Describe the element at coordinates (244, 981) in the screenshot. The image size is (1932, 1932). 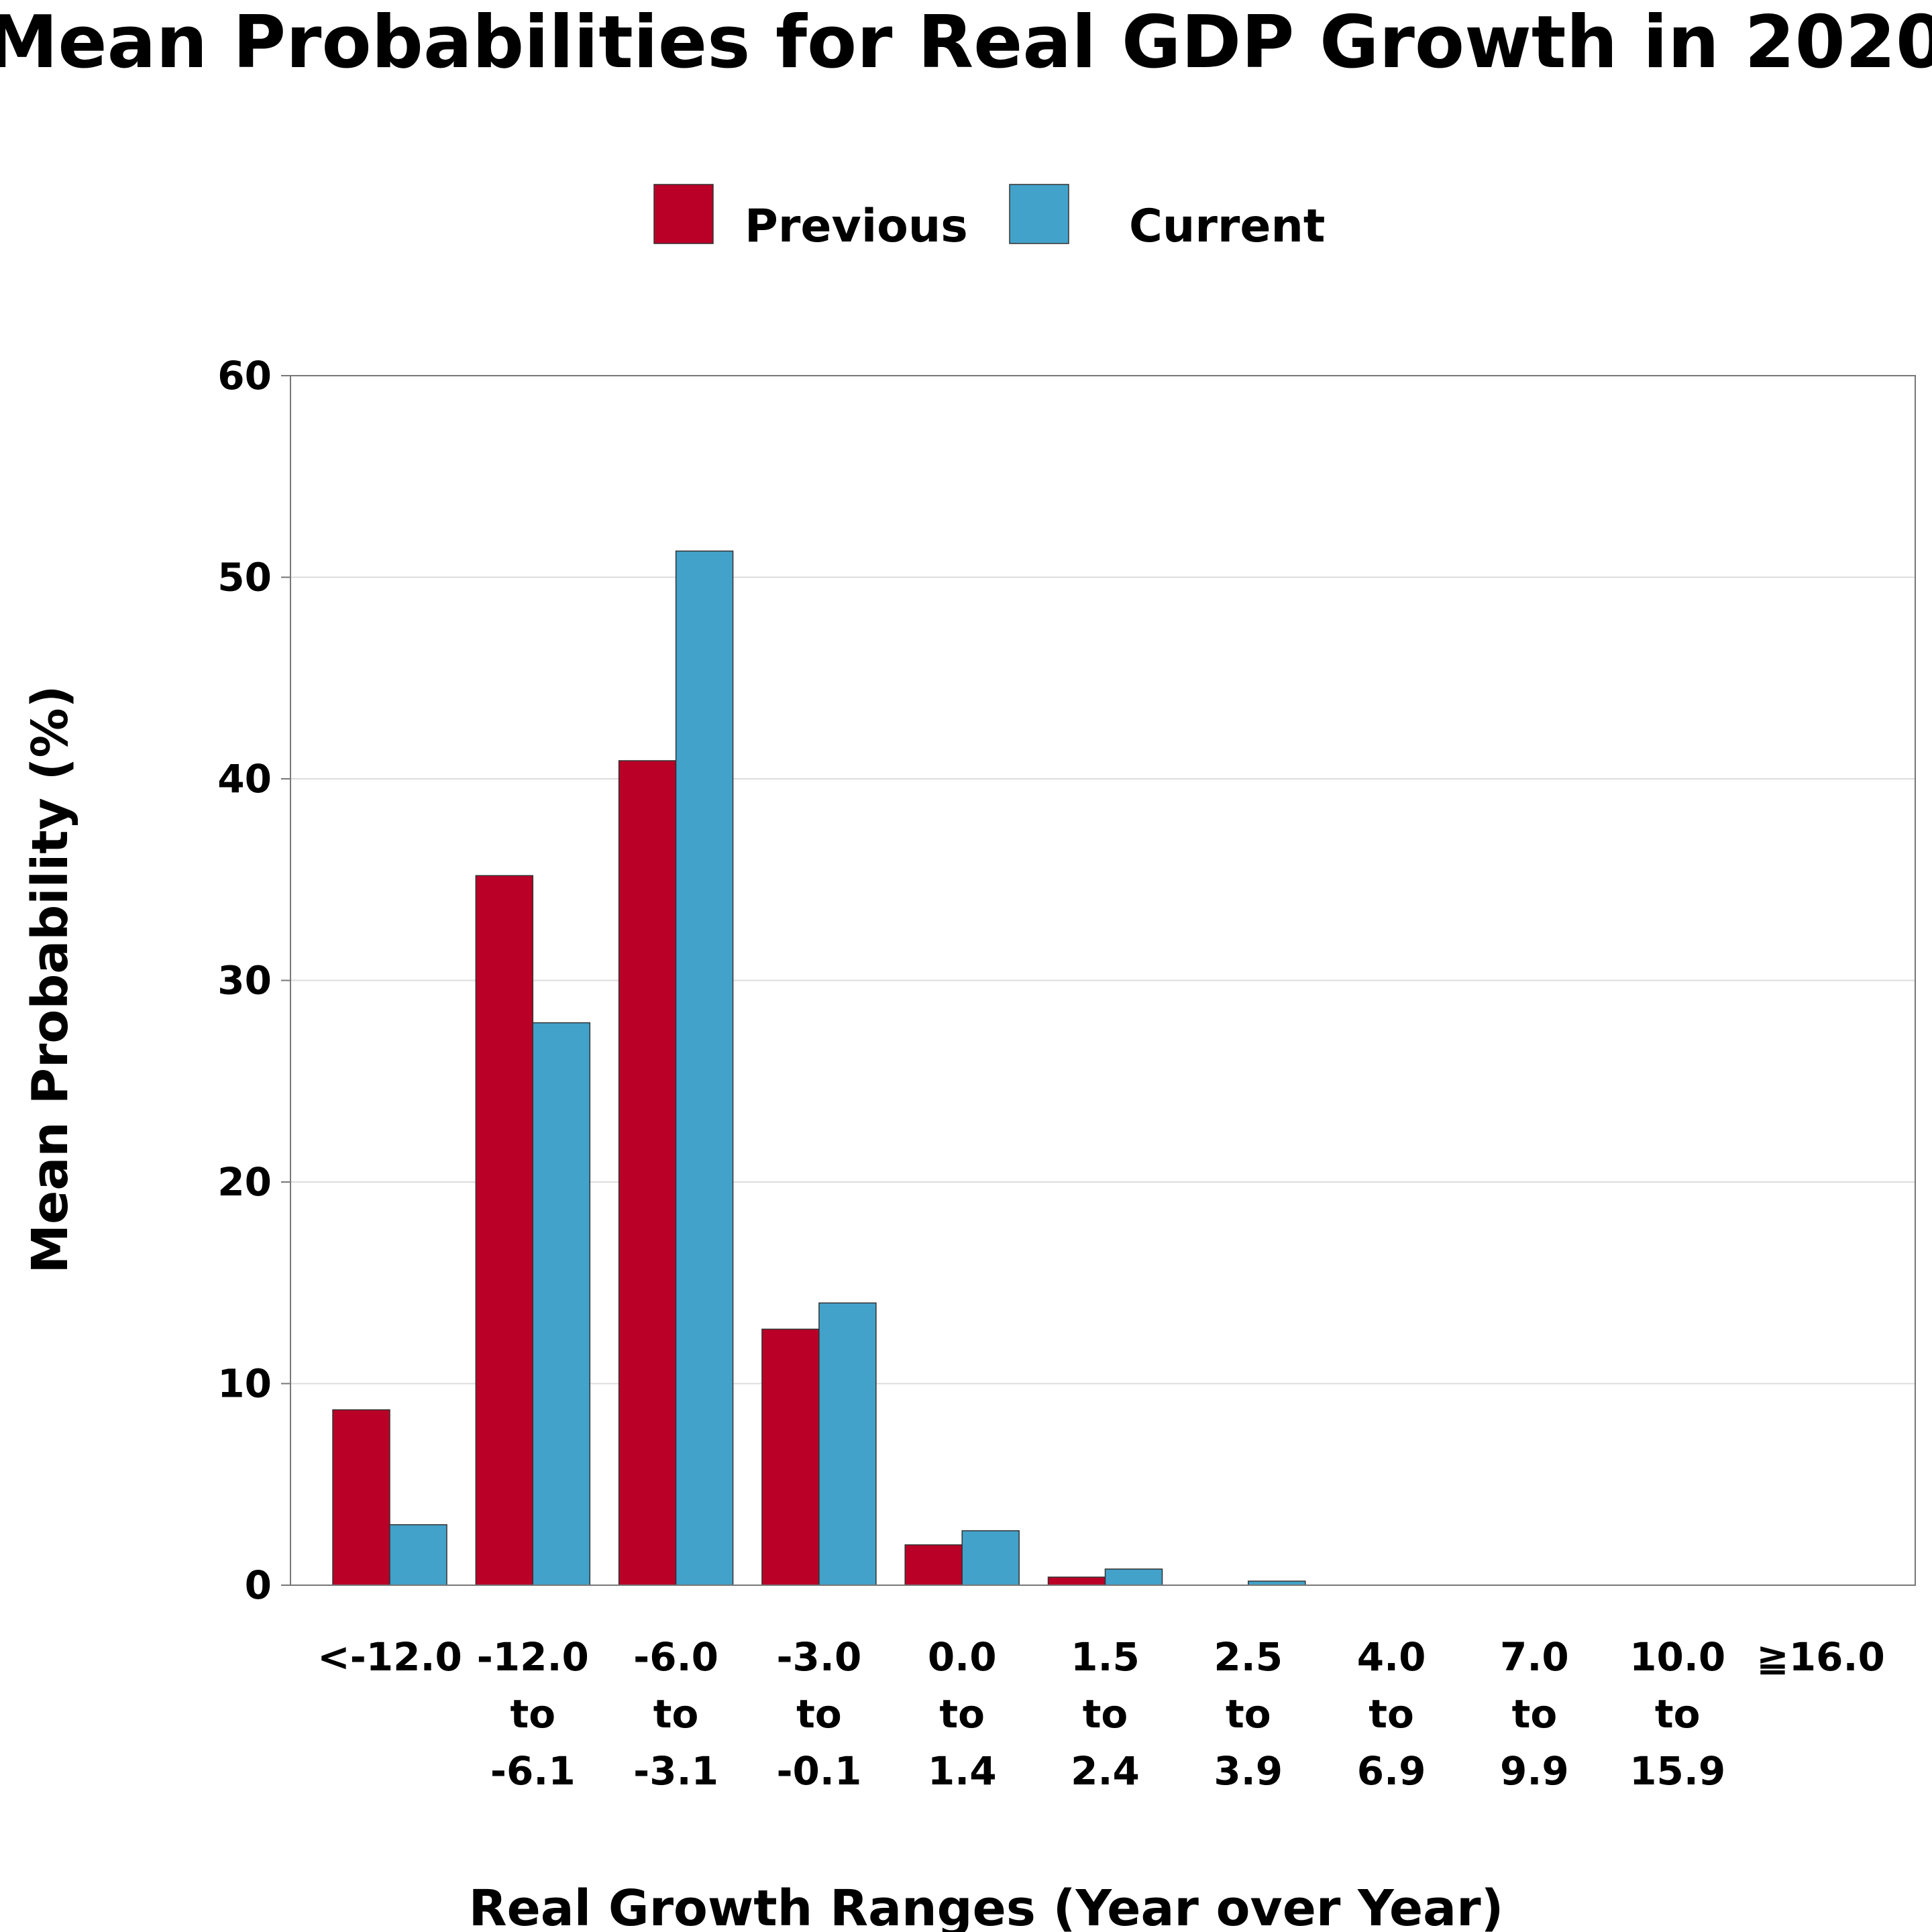
I see `y-tick-label: 30` at that location.